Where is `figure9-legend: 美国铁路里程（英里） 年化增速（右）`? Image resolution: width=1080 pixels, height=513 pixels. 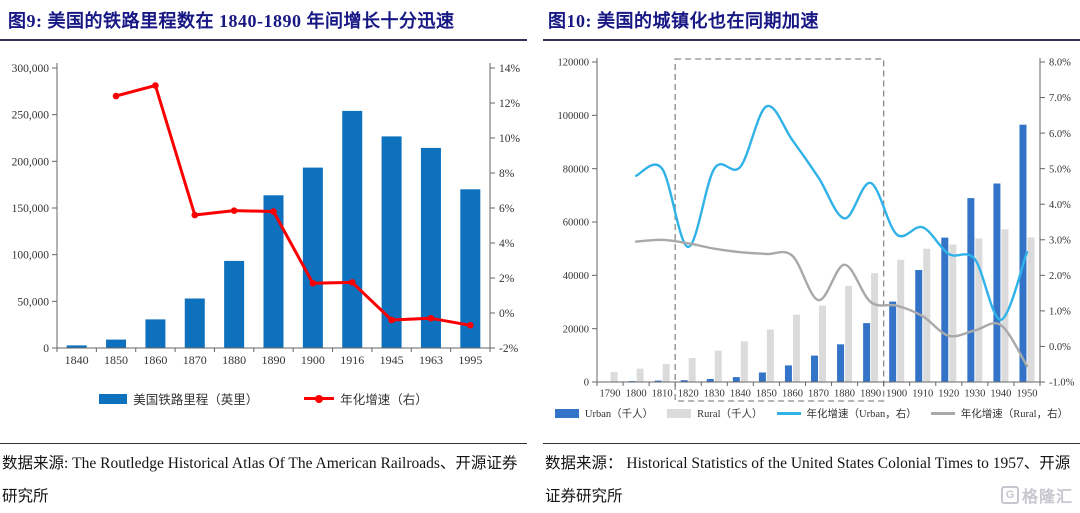 figure9-legend: 美国铁路里程（英里） 年化增速（右） is located at coordinates (263, 398).